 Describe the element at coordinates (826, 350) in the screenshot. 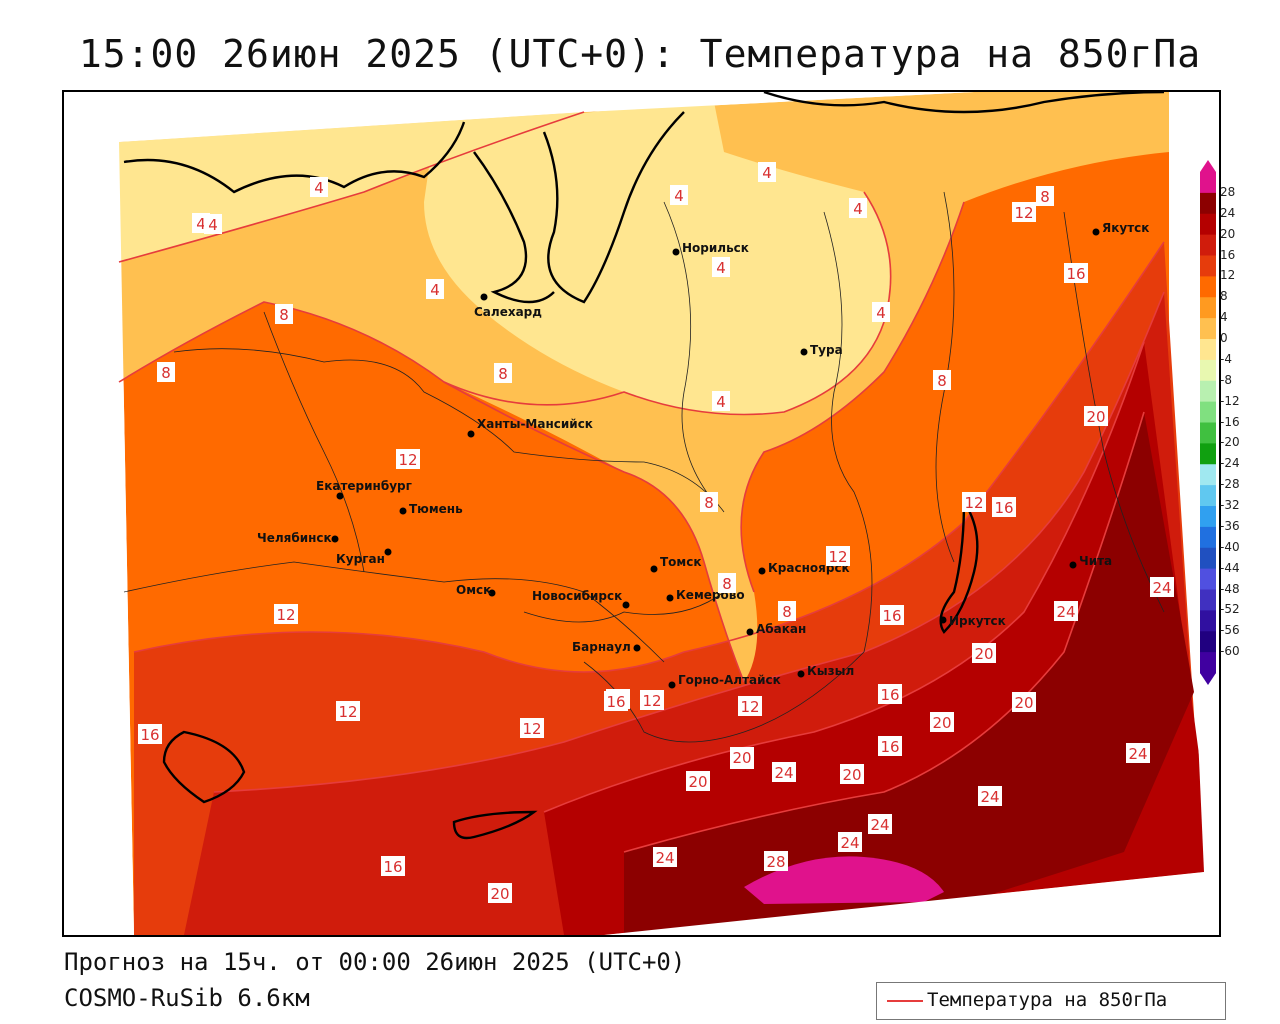

I see `city-label: Тура` at that location.